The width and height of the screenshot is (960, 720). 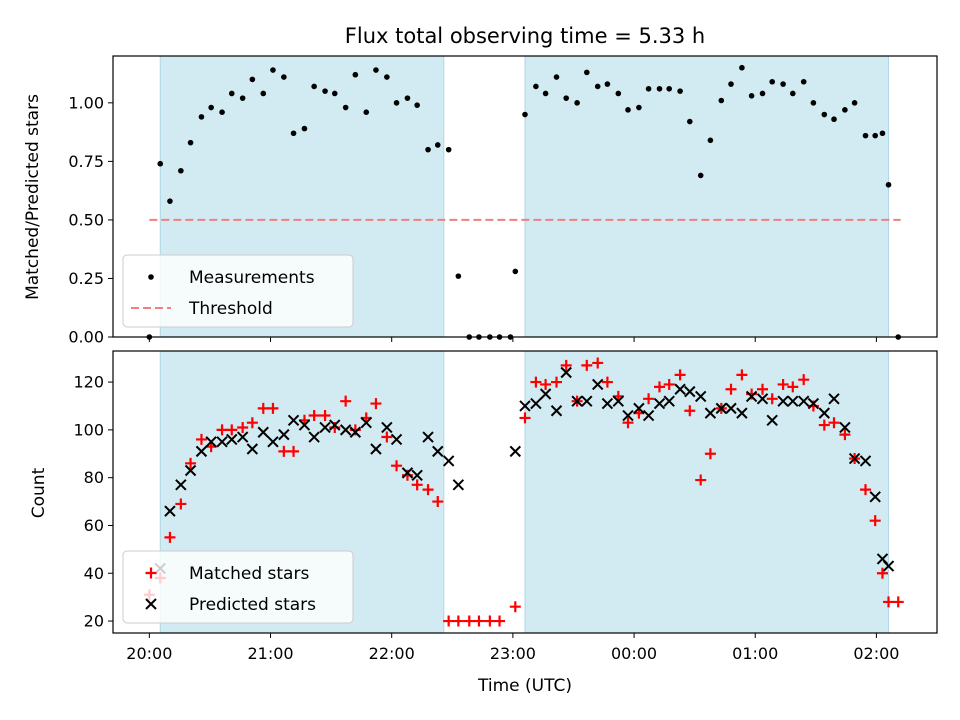 I want to click on y-tick-label: 0.25, so click(x=86, y=278).